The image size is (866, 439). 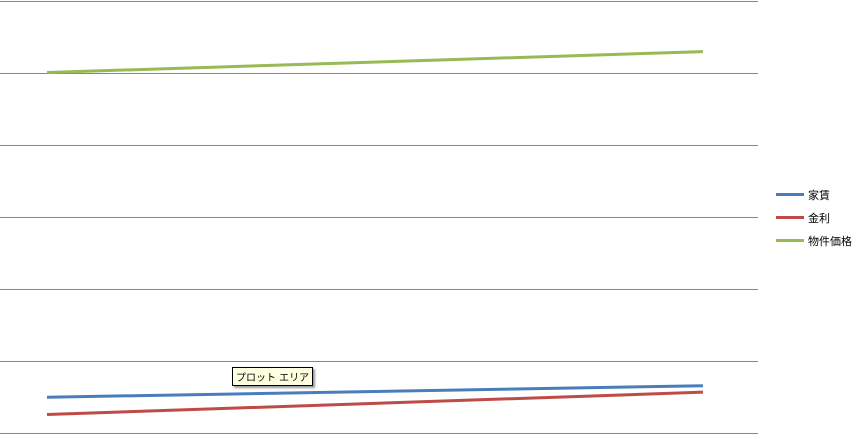 I want to click on legend: 家賃 金利 物件価格, so click(x=814, y=217).